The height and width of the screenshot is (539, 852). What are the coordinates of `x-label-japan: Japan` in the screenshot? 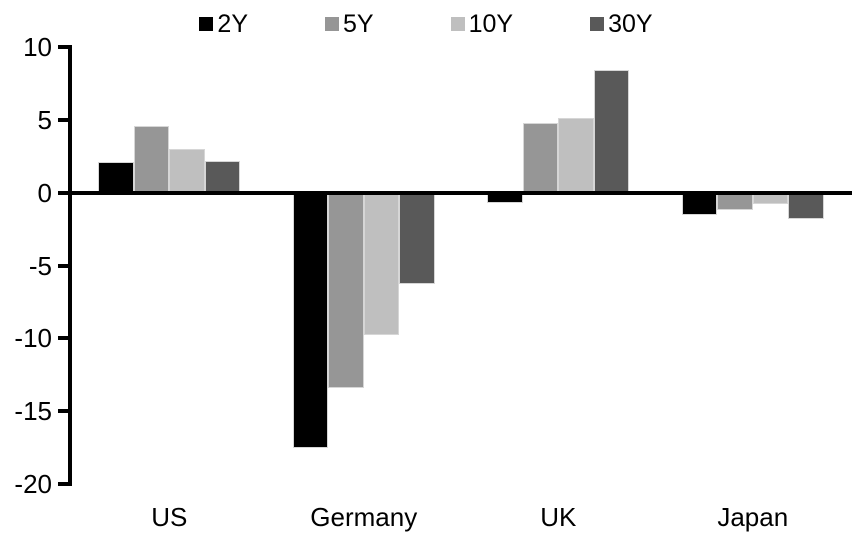 It's located at (753, 517).